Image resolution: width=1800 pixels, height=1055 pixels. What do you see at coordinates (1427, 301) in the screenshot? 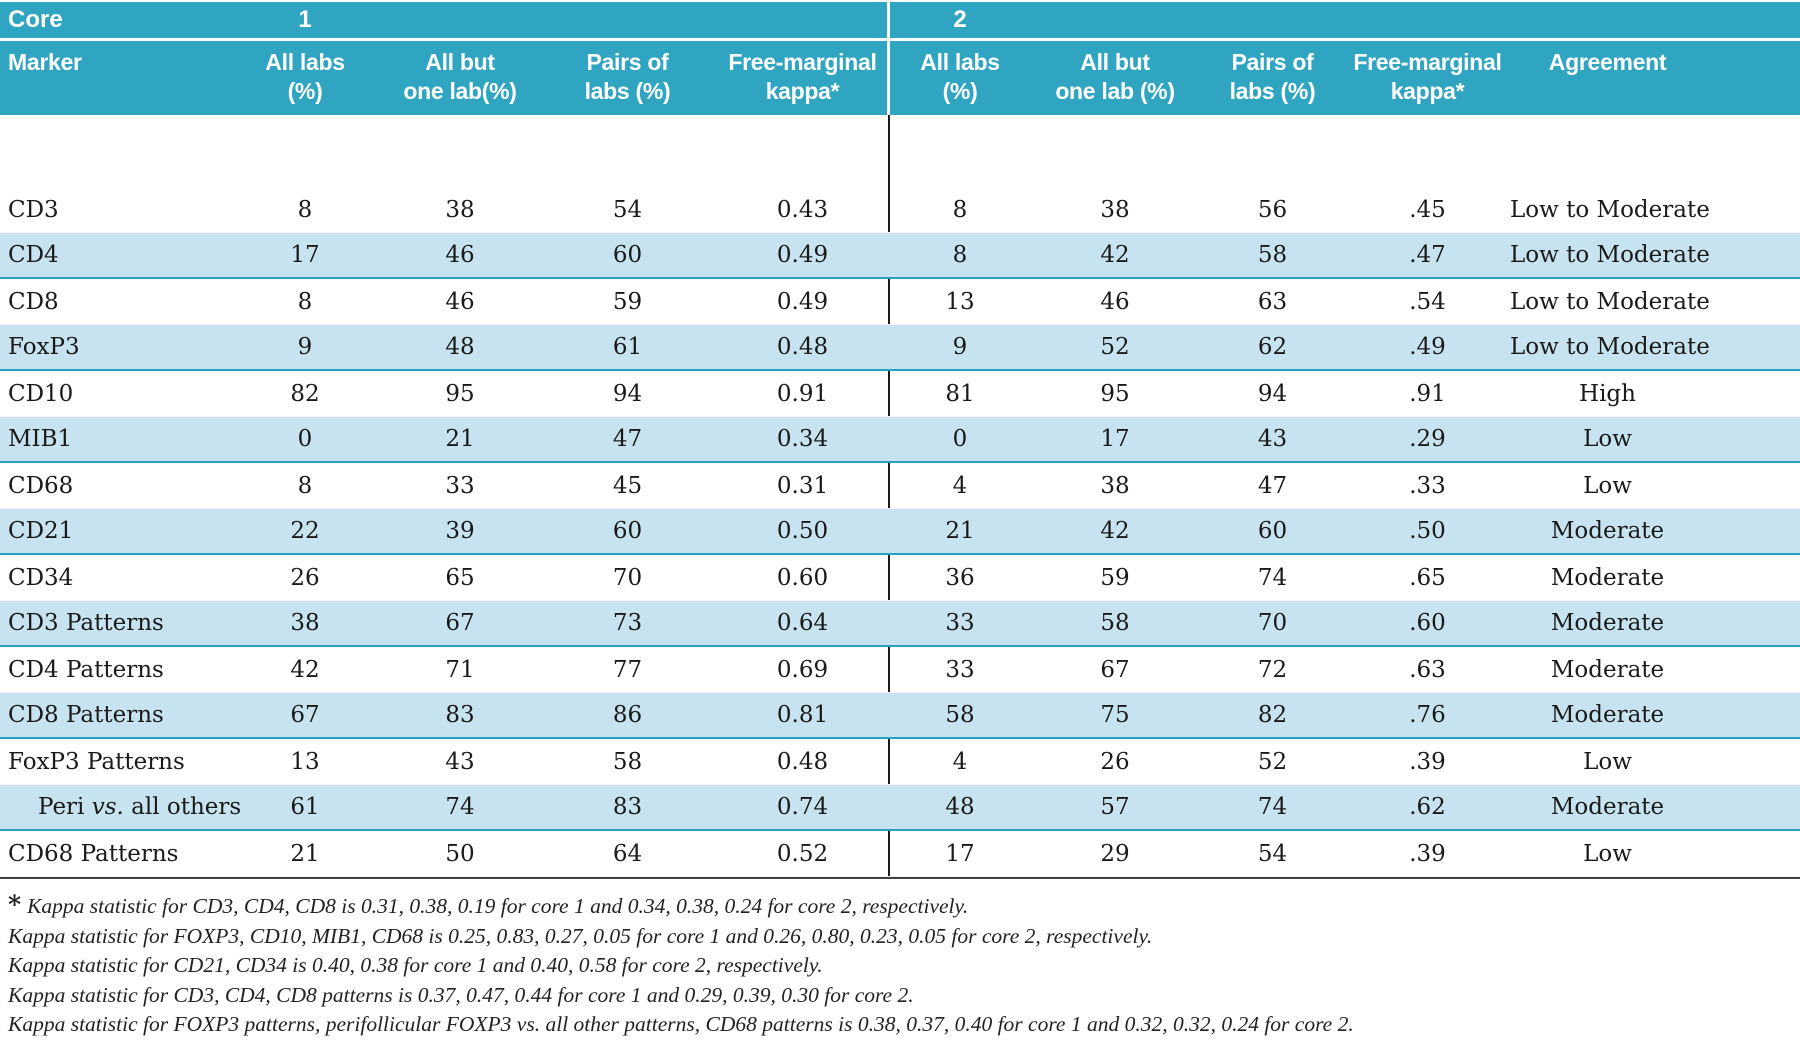
I see `value-cell: .54` at bounding box center [1427, 301].